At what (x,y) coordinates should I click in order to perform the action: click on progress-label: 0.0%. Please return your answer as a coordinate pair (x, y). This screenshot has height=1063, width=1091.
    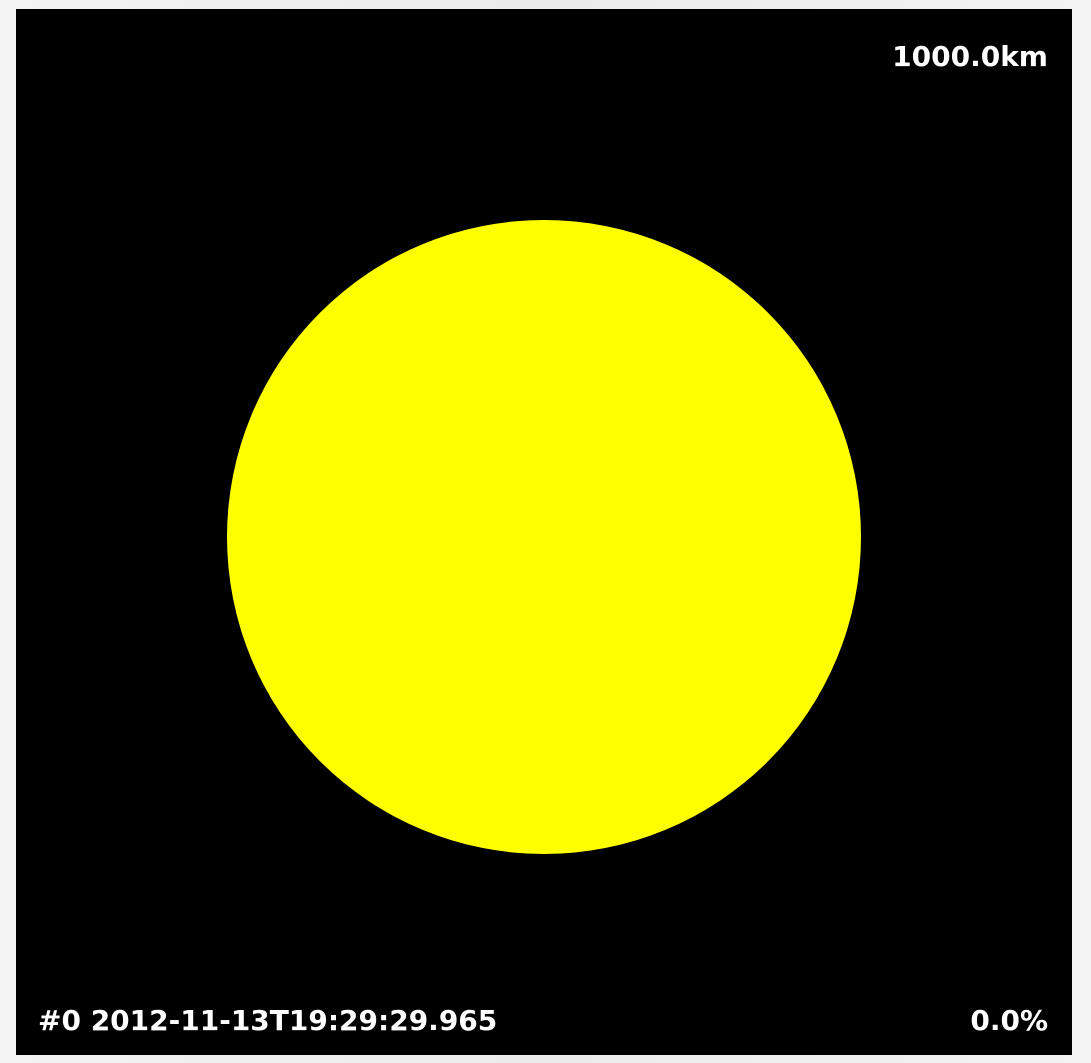
    Looking at the image, I should click on (1009, 1020).